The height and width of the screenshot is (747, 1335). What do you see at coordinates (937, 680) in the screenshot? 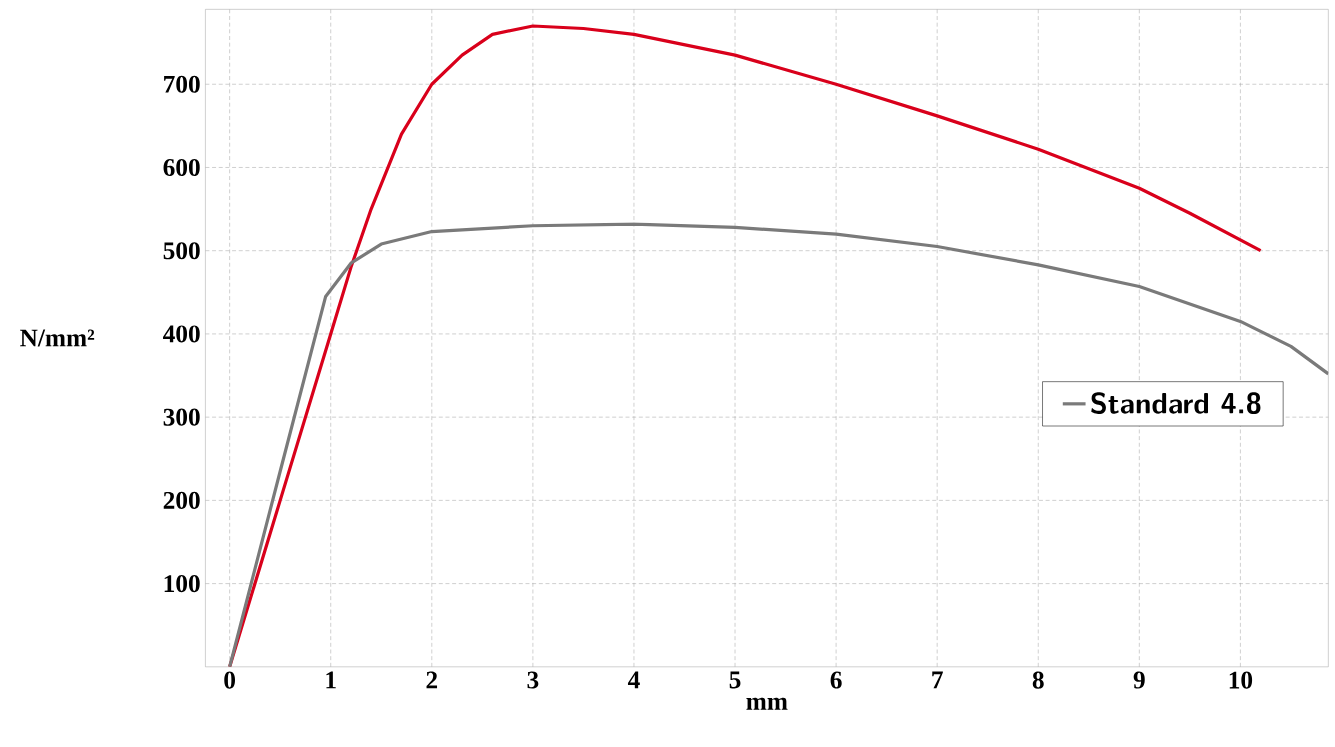
I see `x-tick-label: 7` at bounding box center [937, 680].